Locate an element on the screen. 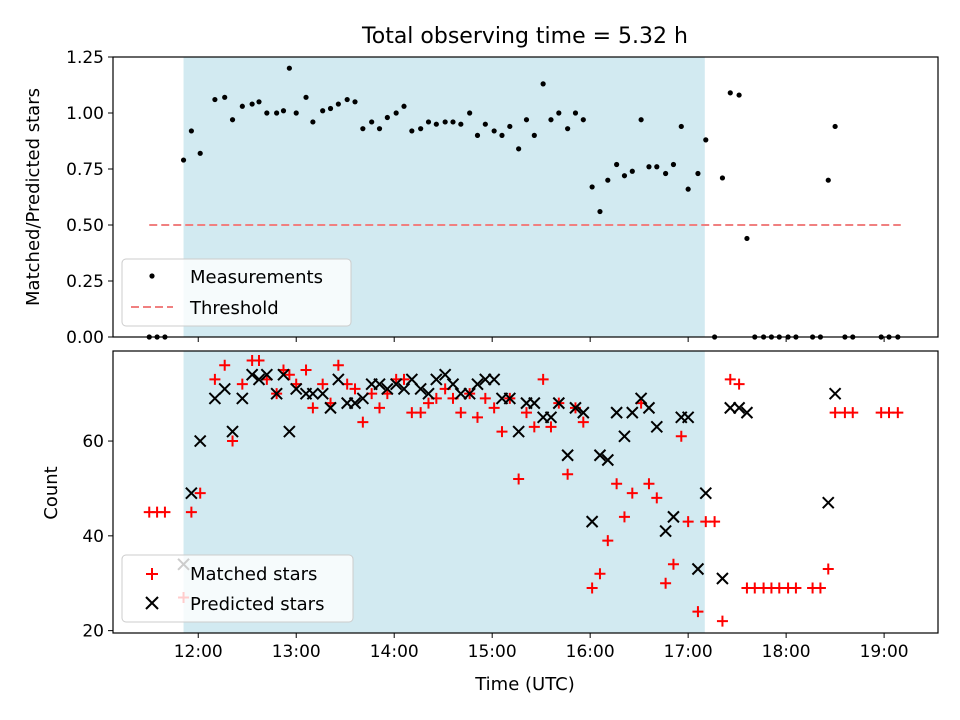 The width and height of the screenshot is (960, 720). legend-measurements-marker is located at coordinates (152, 276).